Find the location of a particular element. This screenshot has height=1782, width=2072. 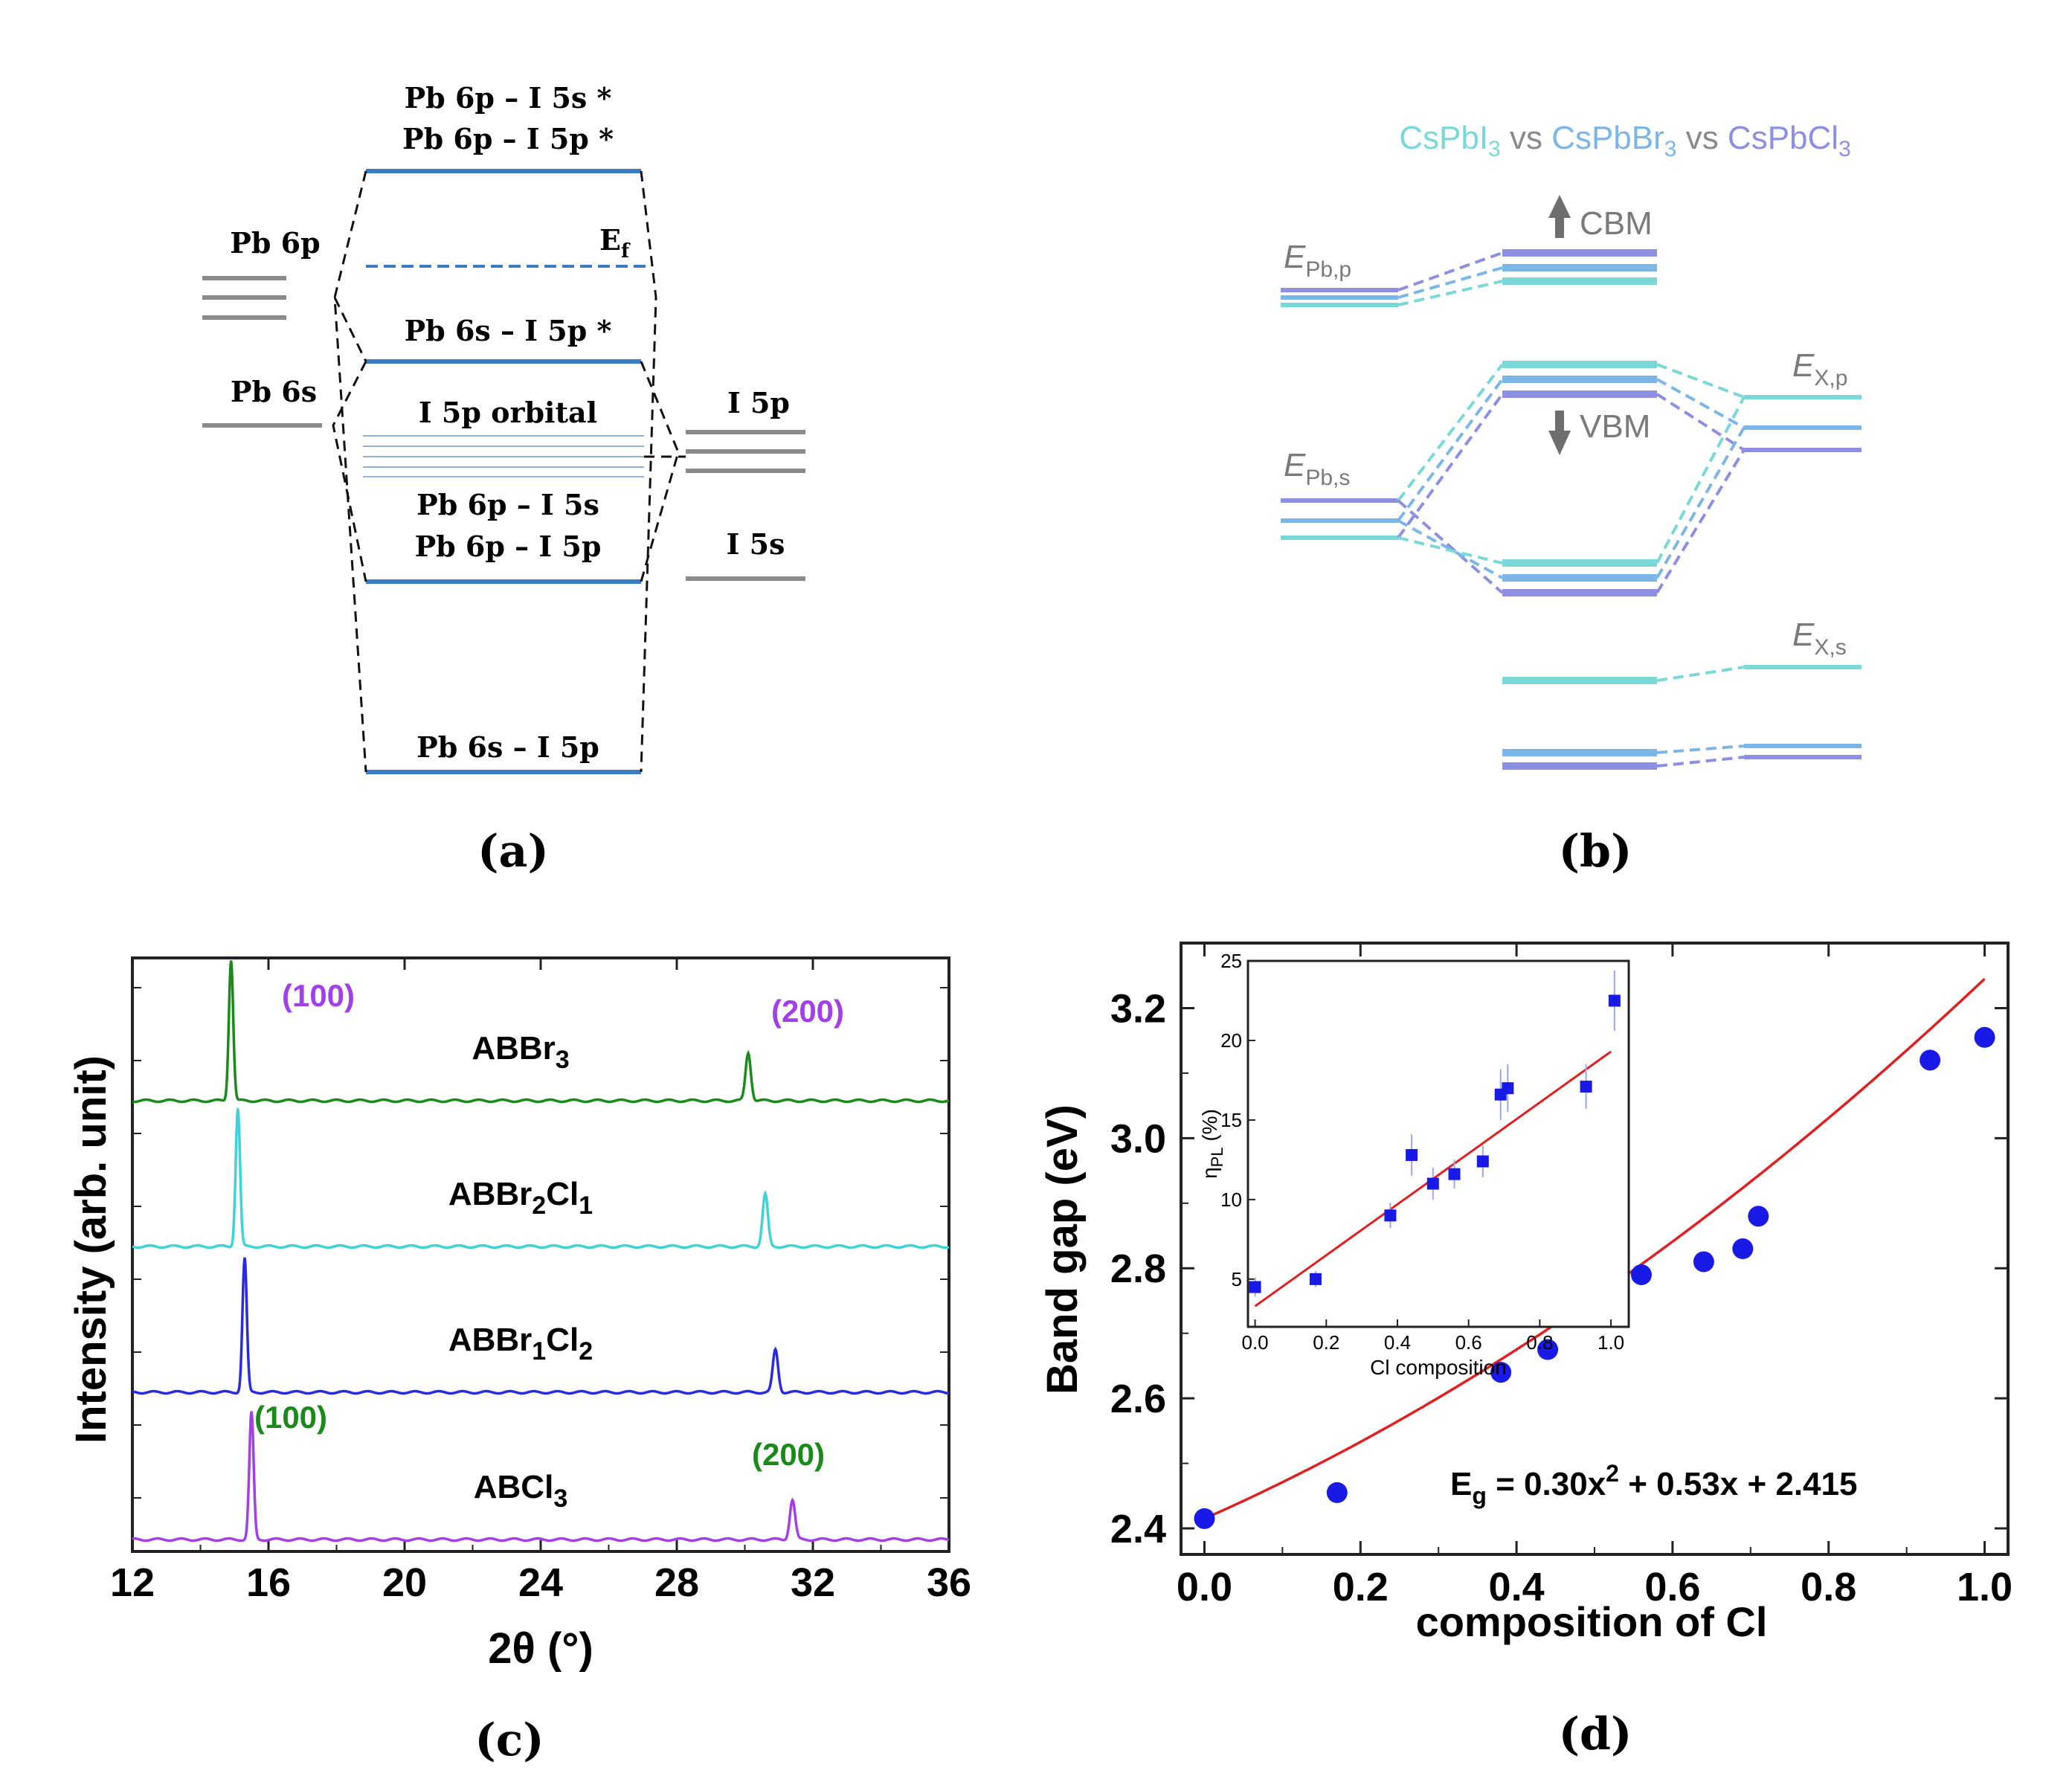

epbp-label: EPb,p is located at coordinates (1317, 260).